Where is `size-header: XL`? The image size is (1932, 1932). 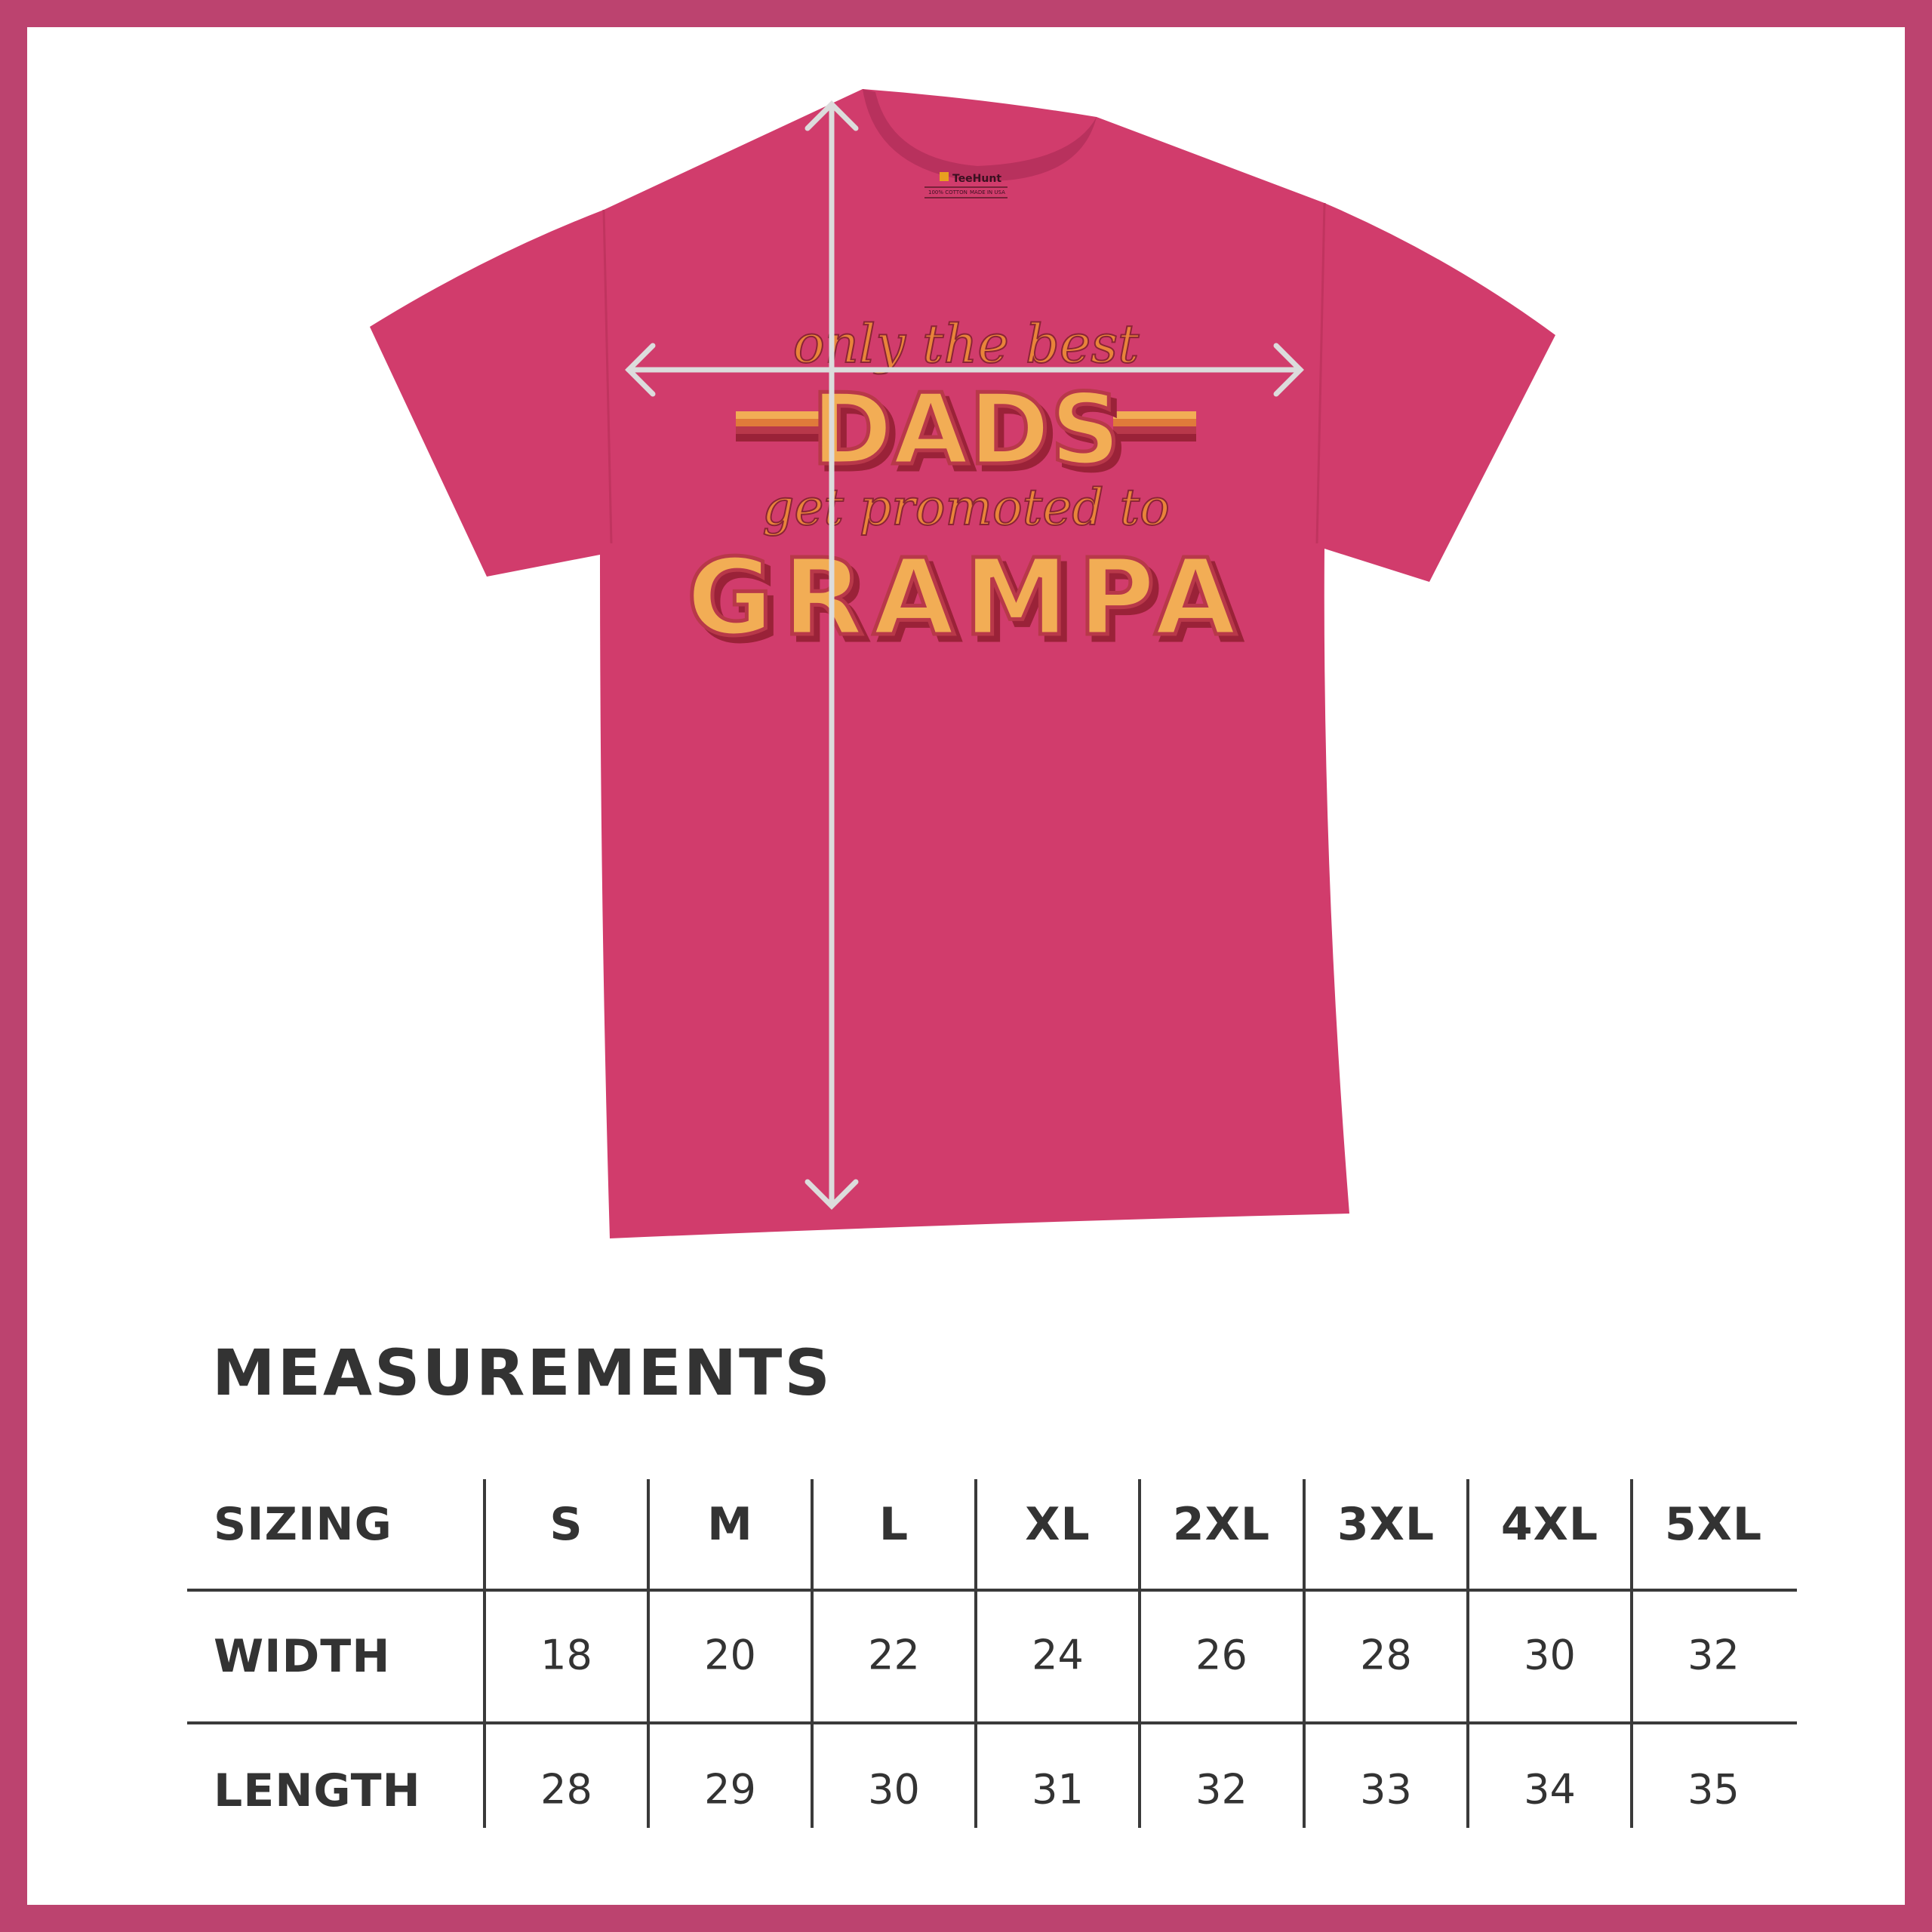 size-header: XL is located at coordinates (1058, 1524).